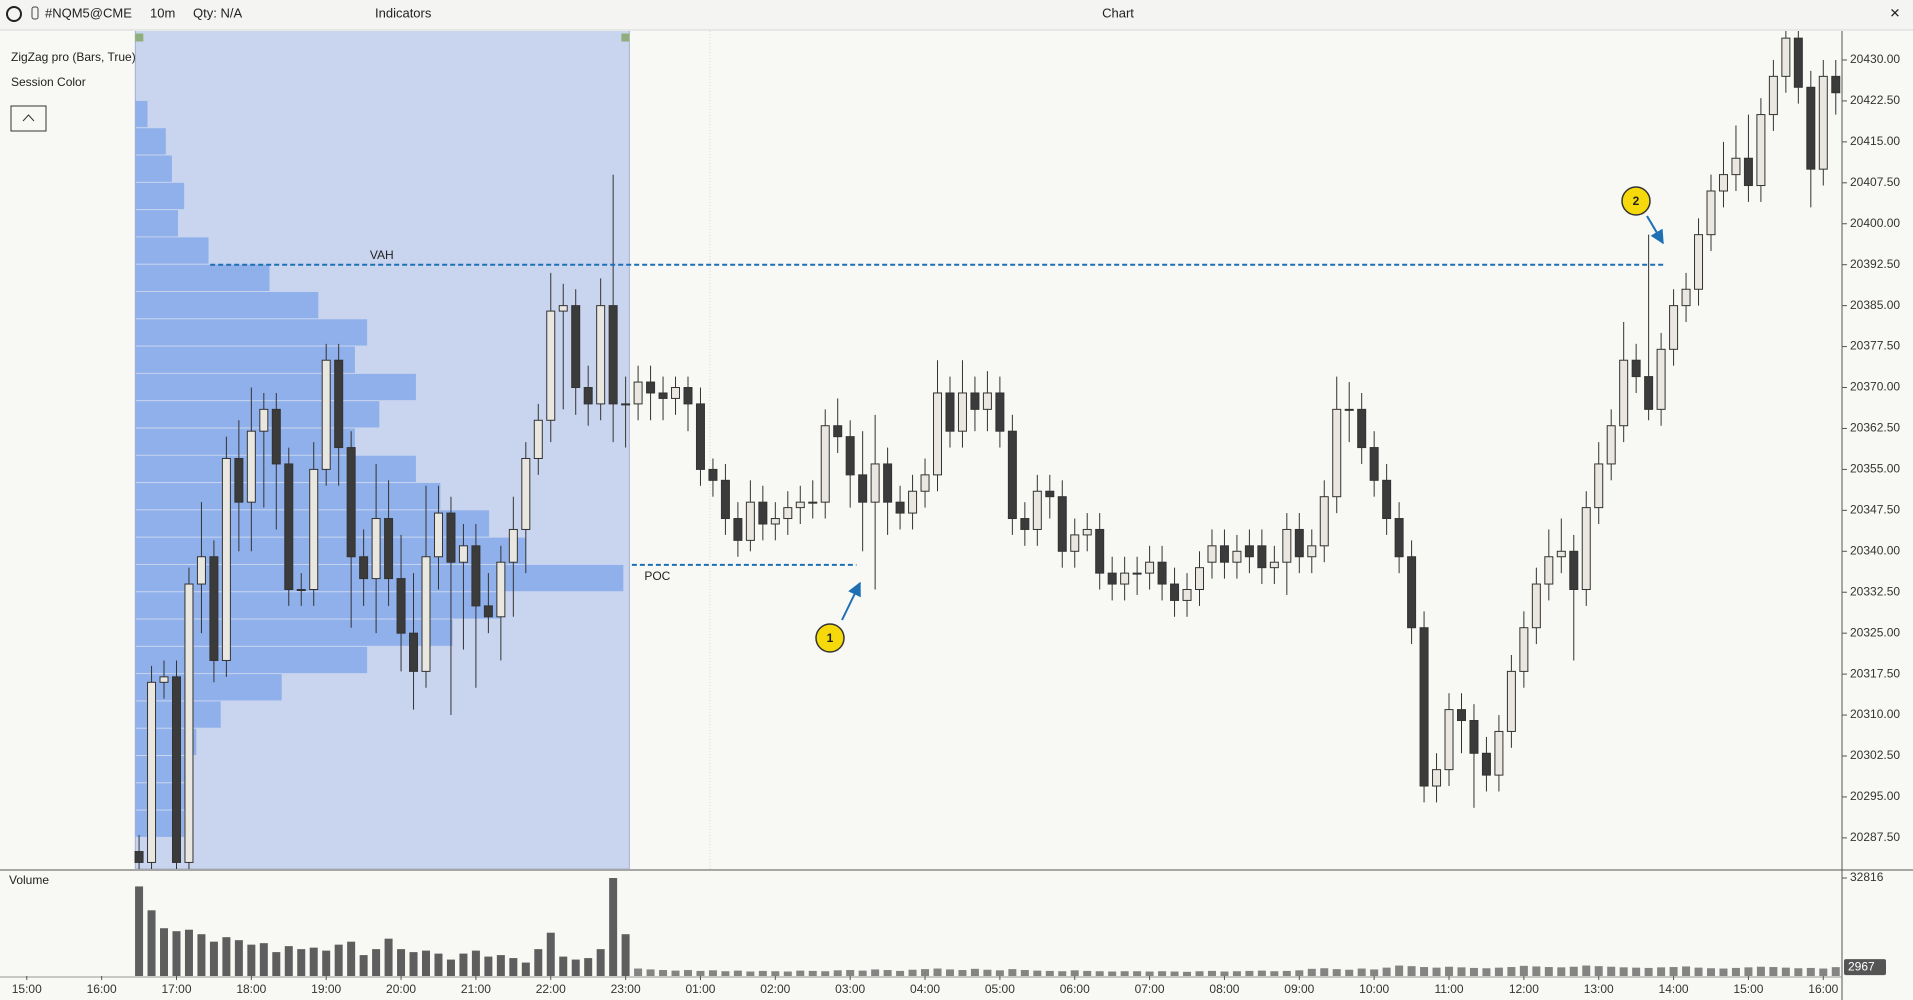 This screenshot has height=1000, width=1913. I want to click on y-tick-label: 20317.50, so click(1875, 673).